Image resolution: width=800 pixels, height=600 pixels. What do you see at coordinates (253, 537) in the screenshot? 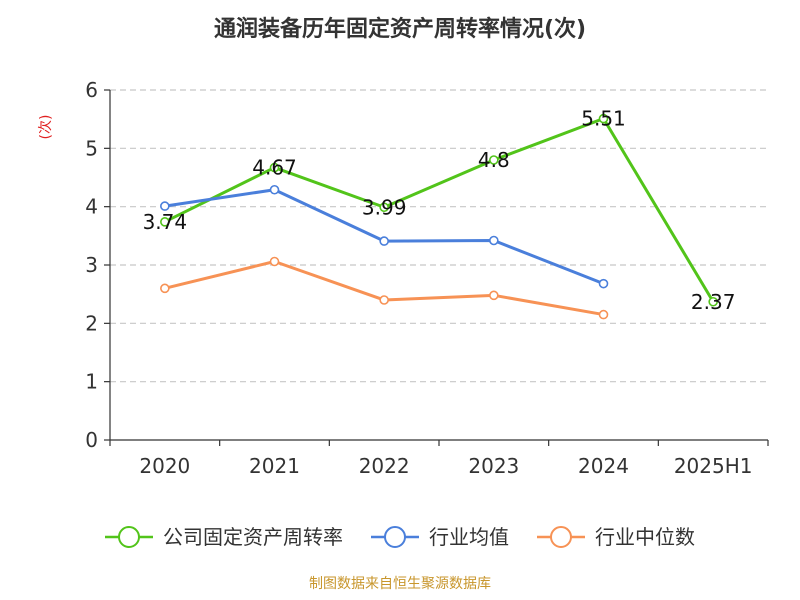
I see `legend-label: 公司固定资产周转率` at bounding box center [253, 537].